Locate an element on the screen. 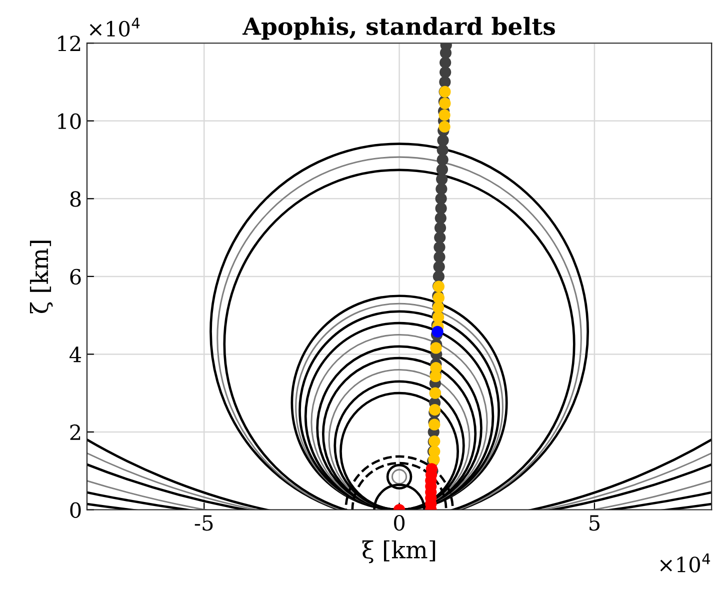  y-tick-label: 2 is located at coordinates (75, 432).